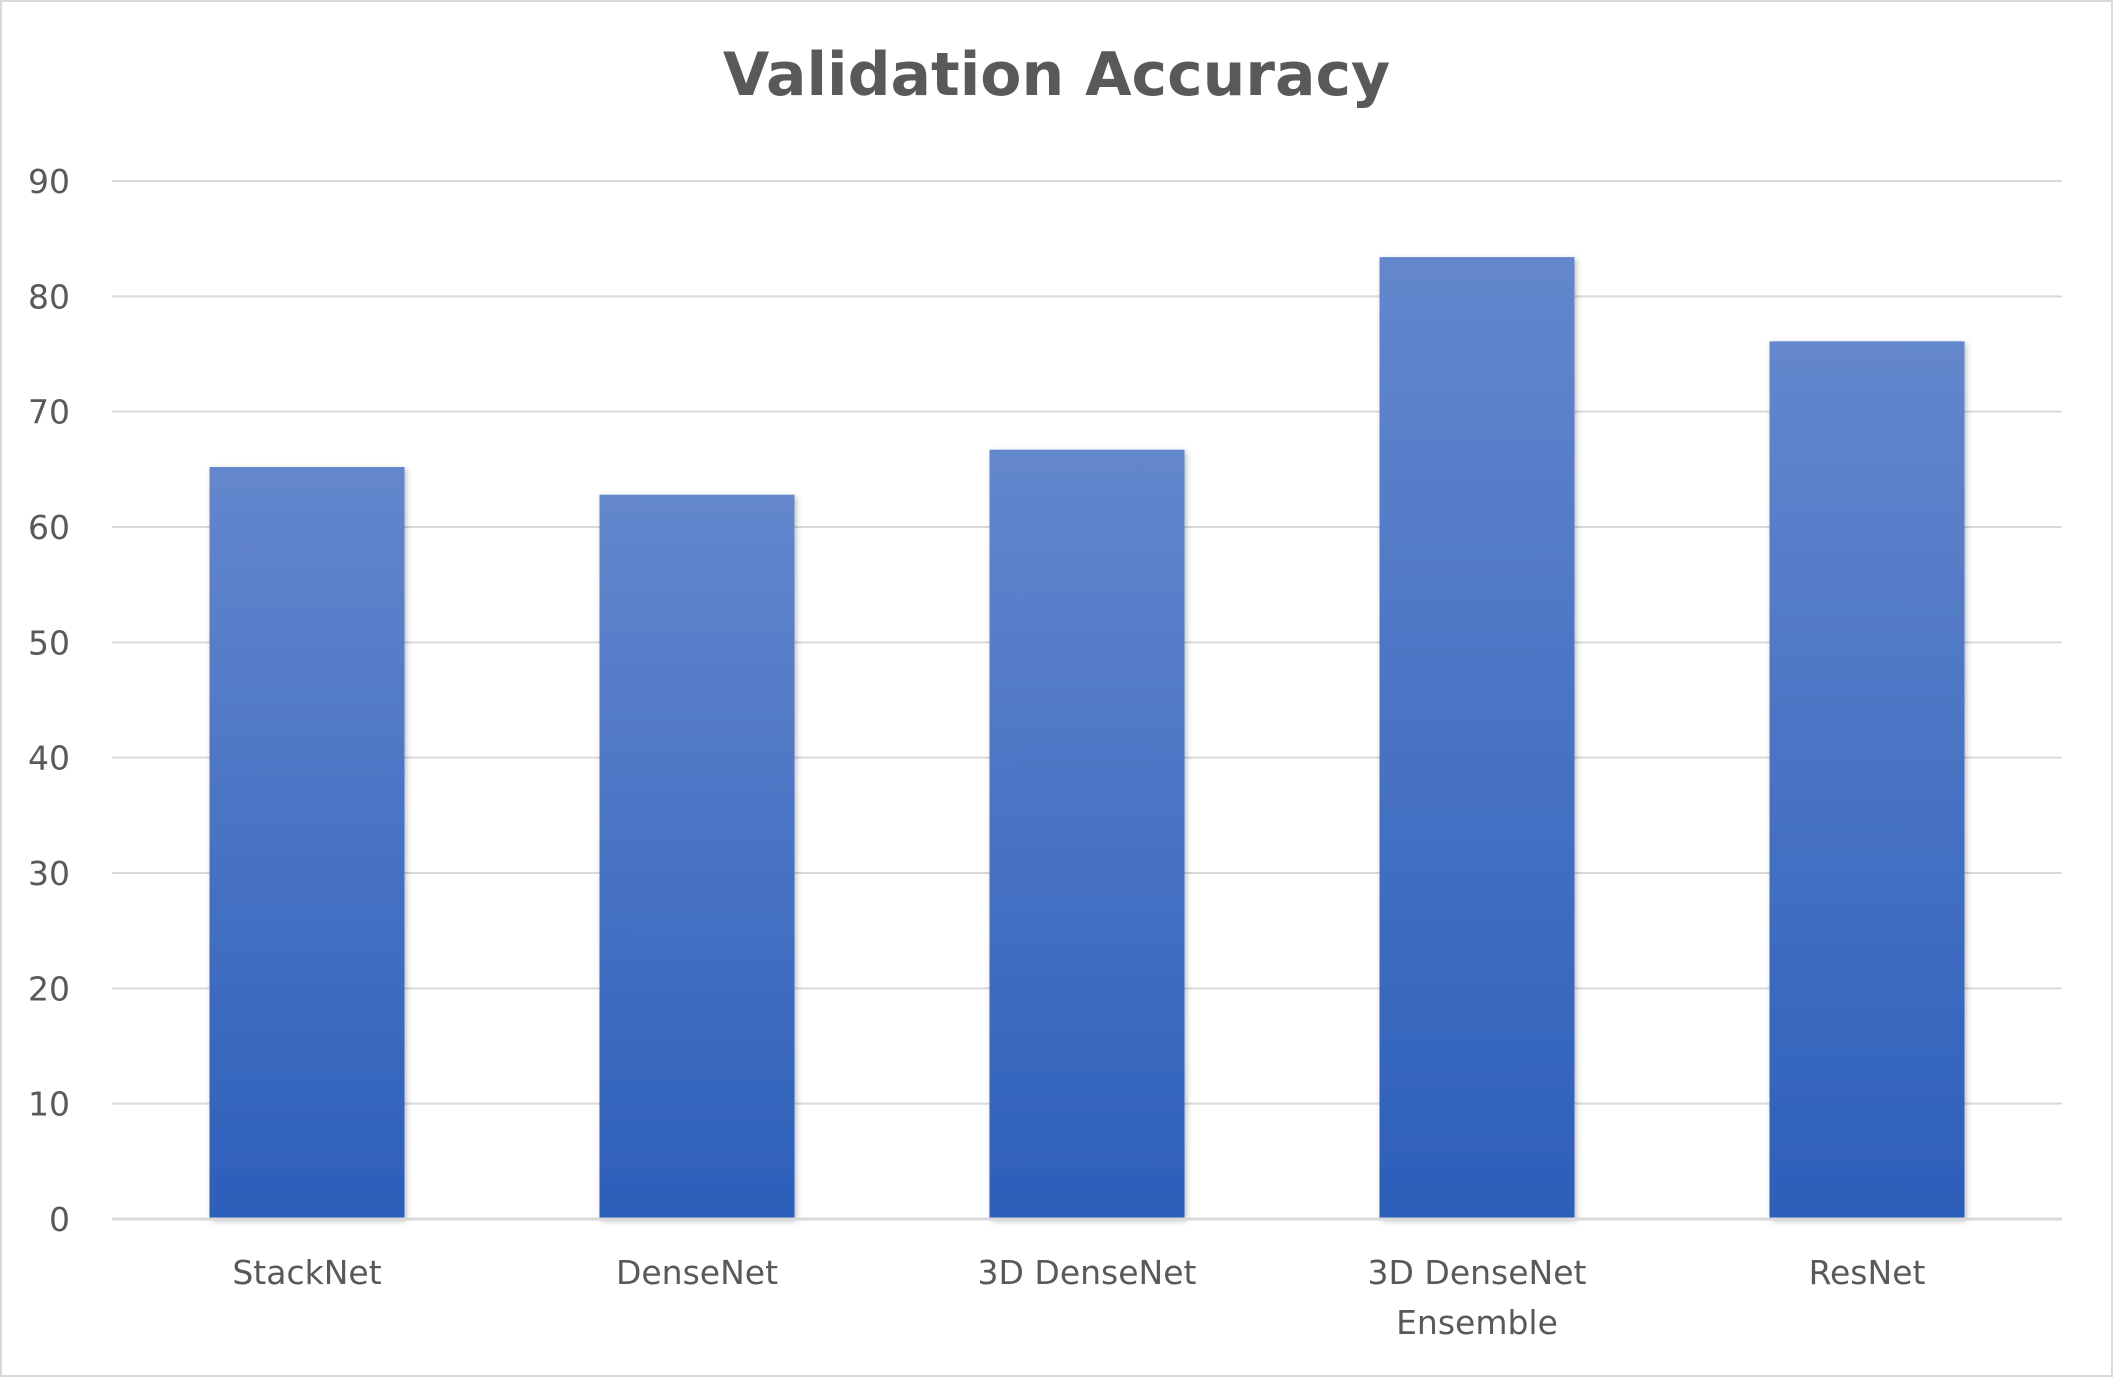 This screenshot has height=1377, width=2113. Describe the element at coordinates (49, 296) in the screenshot. I see `y-tick-label: 80` at that location.